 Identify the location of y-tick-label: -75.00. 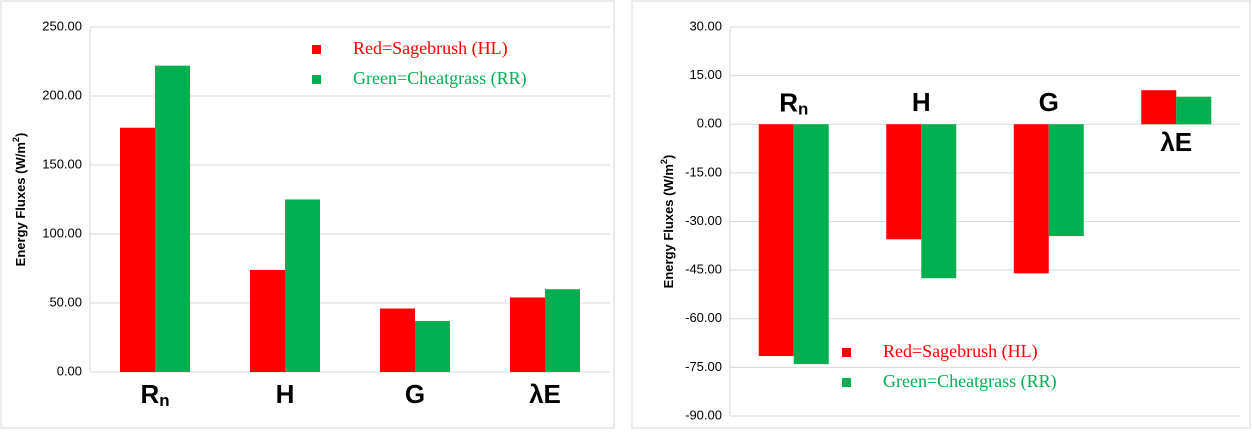
(703, 366).